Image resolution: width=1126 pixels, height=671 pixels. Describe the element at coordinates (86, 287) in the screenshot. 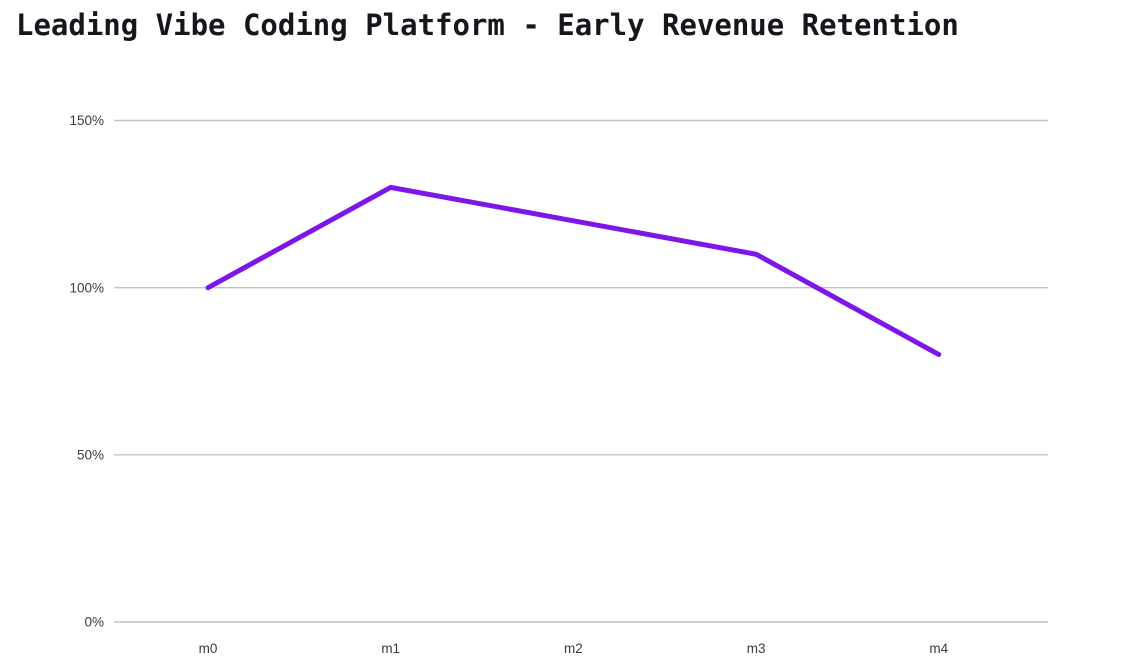

I see `y-tick-label: 100%` at that location.